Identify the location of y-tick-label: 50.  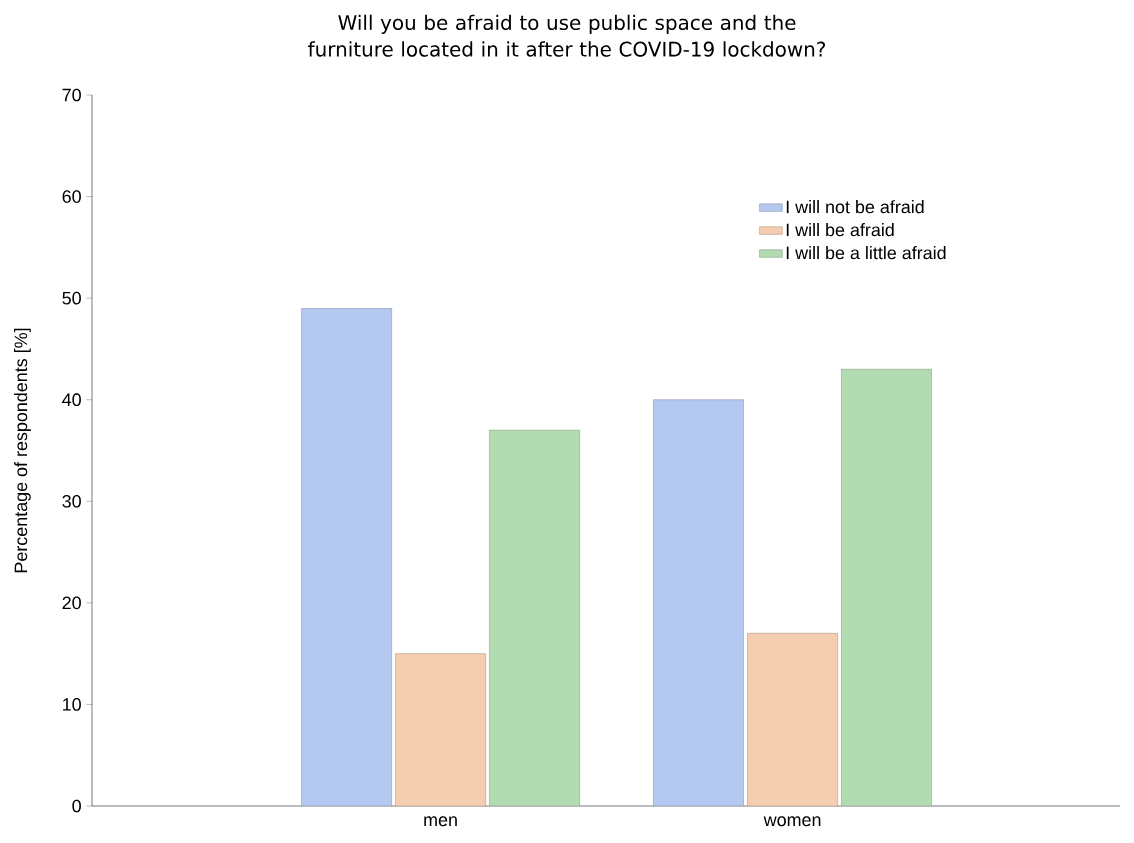
(71, 298).